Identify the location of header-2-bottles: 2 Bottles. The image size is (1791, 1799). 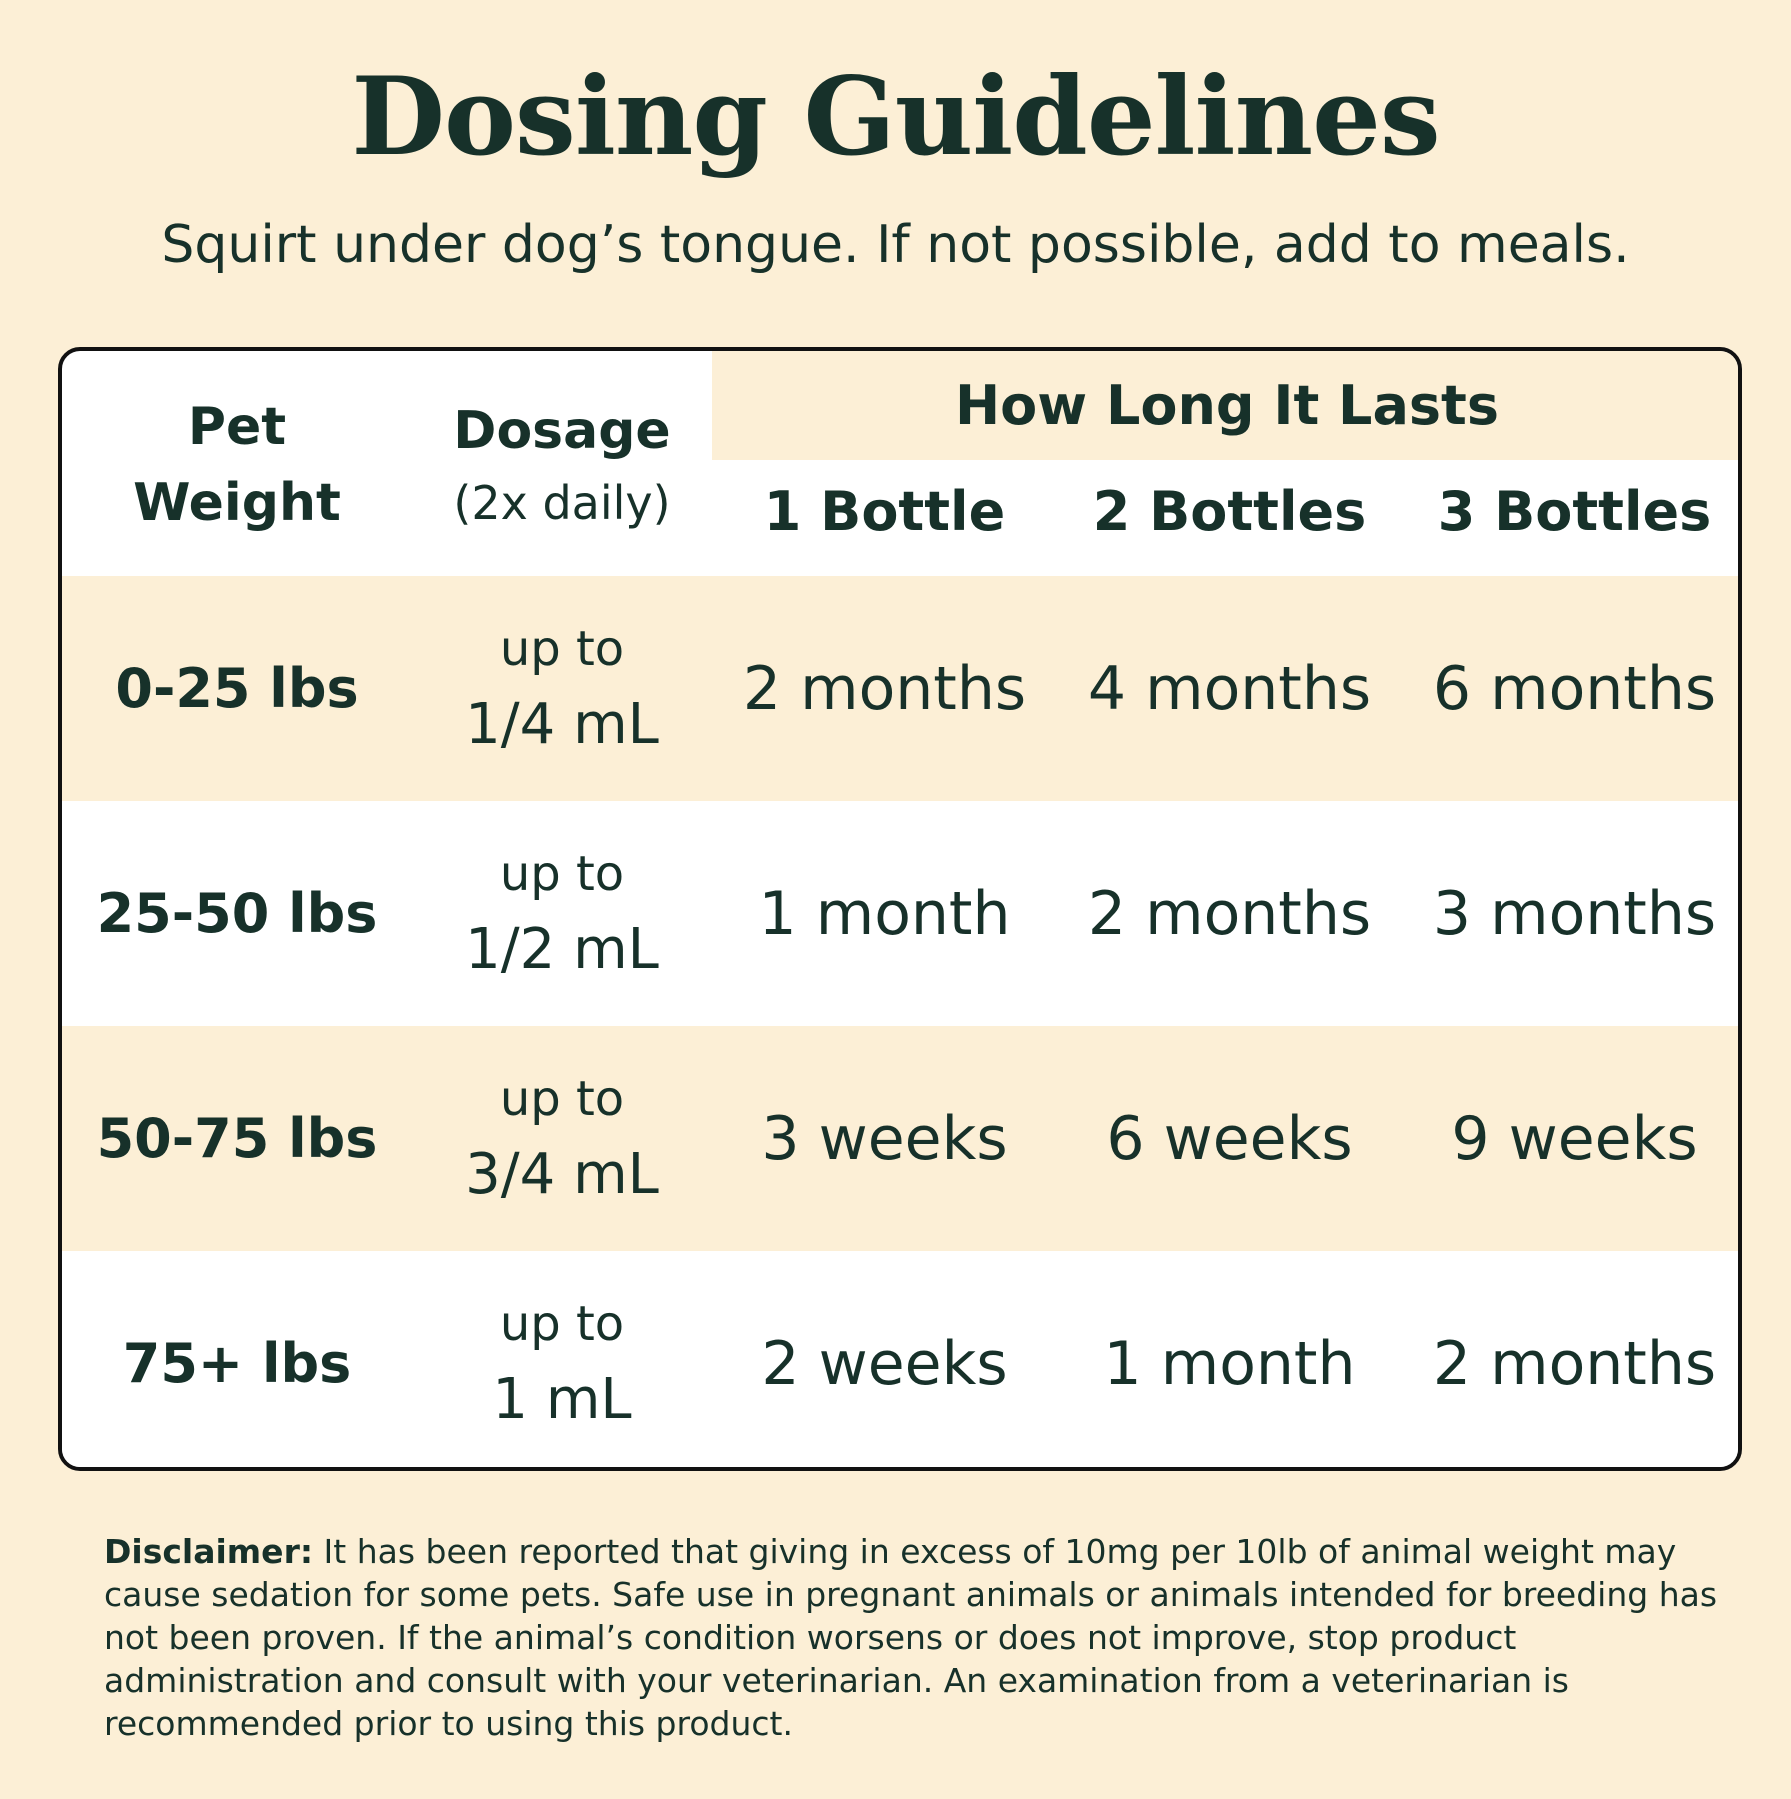
(1229, 511).